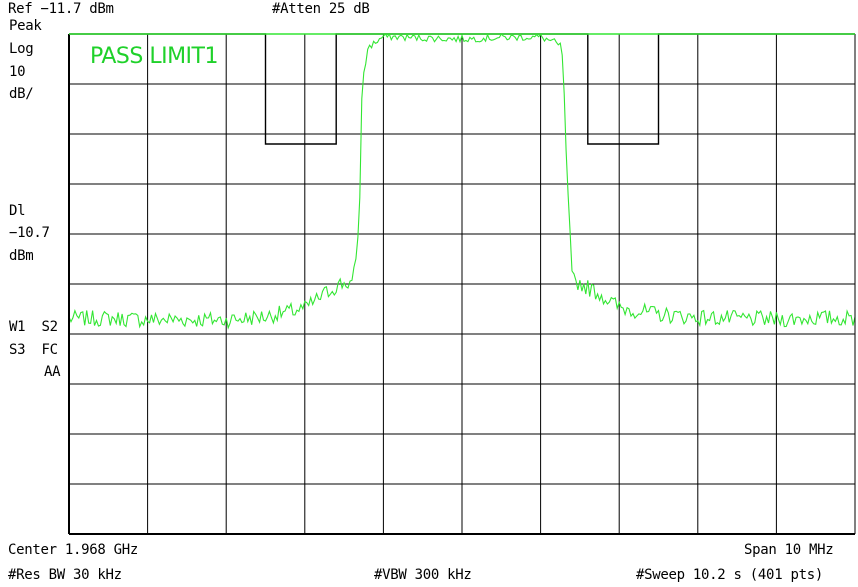 Image resolution: width=858 pixels, height=587 pixels. What do you see at coordinates (61, 9) in the screenshot?
I see `ref-level-label: Ref −11.7 dBm` at bounding box center [61, 9].